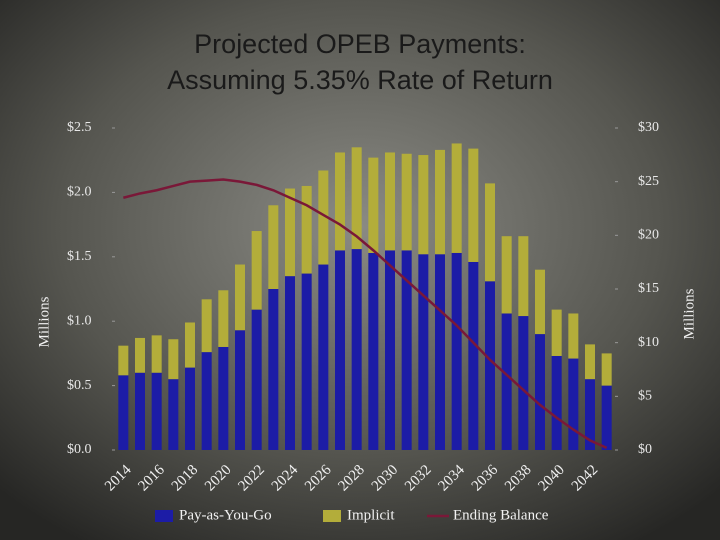  Describe the element at coordinates (360, 80) in the screenshot. I see `chart-title: Assuming 5.35% Rate of Return` at that location.